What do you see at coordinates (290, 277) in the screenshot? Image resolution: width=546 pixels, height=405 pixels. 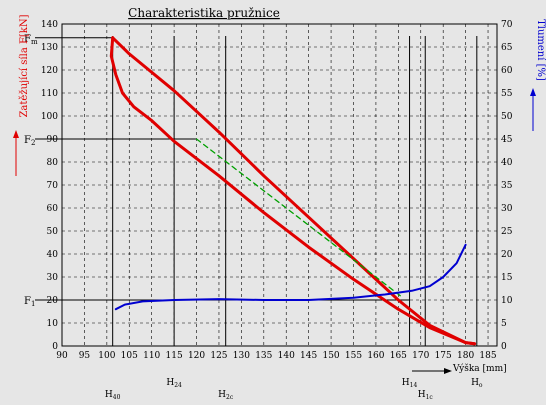 I see `damping-curve` at bounding box center [290, 277].